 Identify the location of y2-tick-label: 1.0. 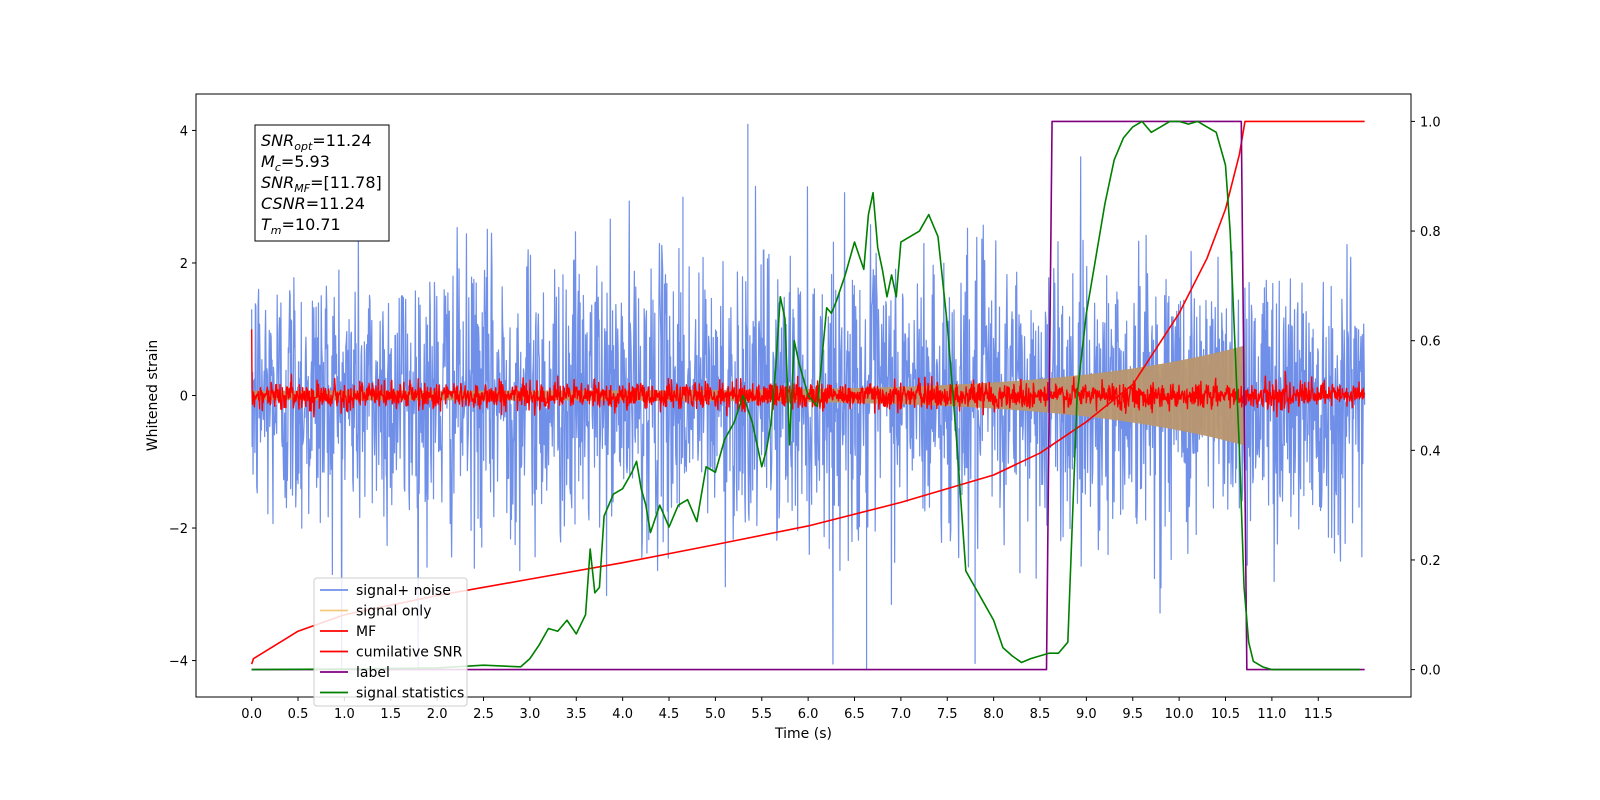
(1430, 122).